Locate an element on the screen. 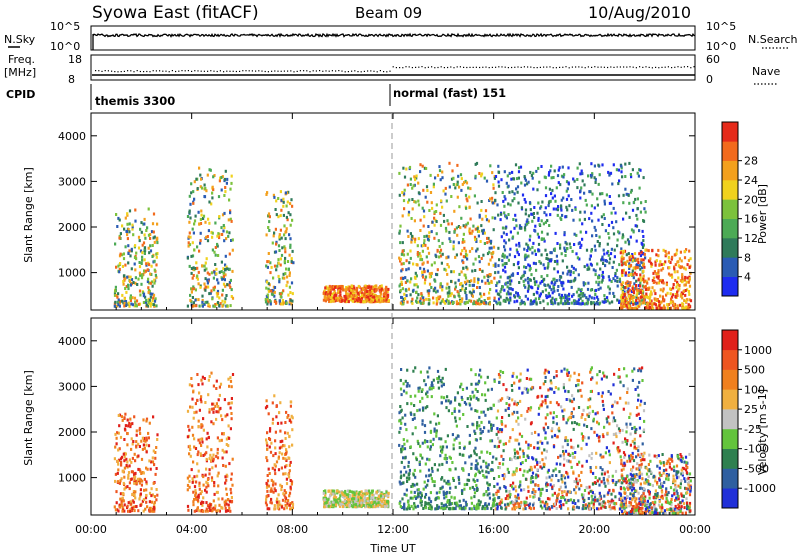  y-tick-label: 2000 is located at coordinates (72, 227).